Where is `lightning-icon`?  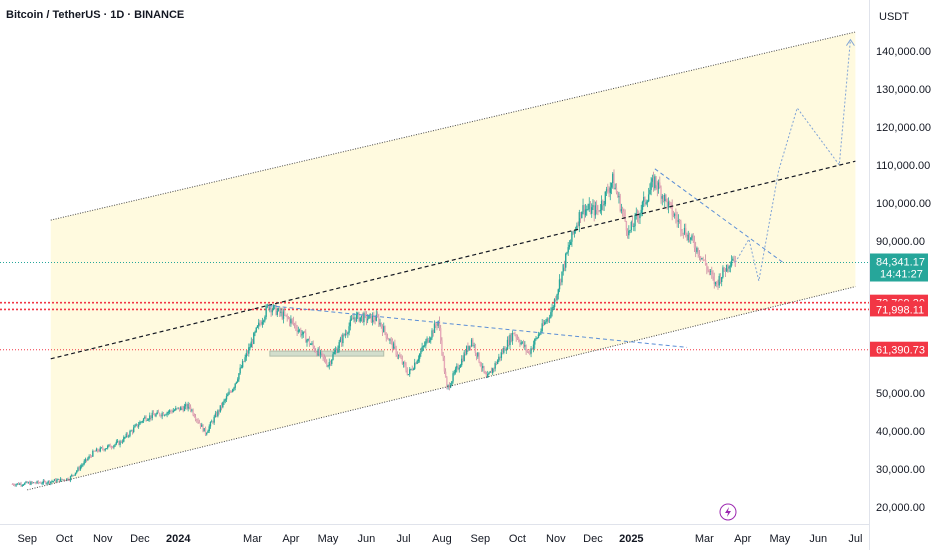
lightning-icon is located at coordinates (728, 512).